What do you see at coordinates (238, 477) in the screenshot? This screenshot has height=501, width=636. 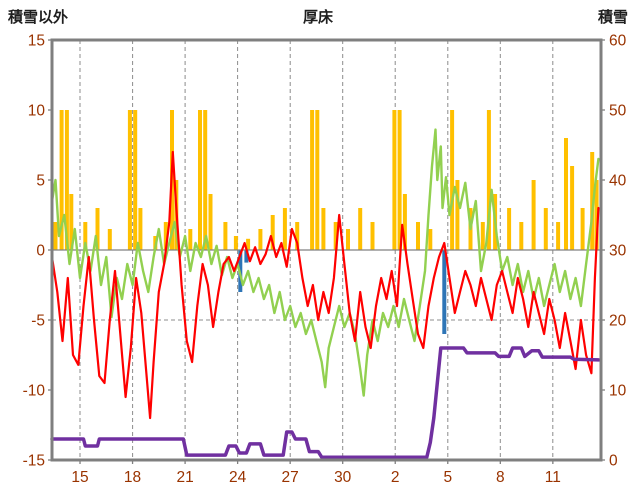 I see `x-axis-tick-label: 24` at bounding box center [238, 477].